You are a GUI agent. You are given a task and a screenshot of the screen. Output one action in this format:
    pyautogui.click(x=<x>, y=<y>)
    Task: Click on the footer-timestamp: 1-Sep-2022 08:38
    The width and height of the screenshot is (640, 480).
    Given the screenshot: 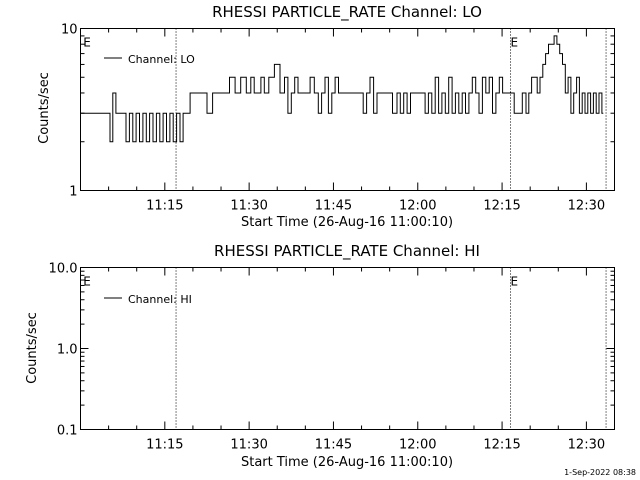 What is the action you would take?
    pyautogui.click(x=600, y=472)
    